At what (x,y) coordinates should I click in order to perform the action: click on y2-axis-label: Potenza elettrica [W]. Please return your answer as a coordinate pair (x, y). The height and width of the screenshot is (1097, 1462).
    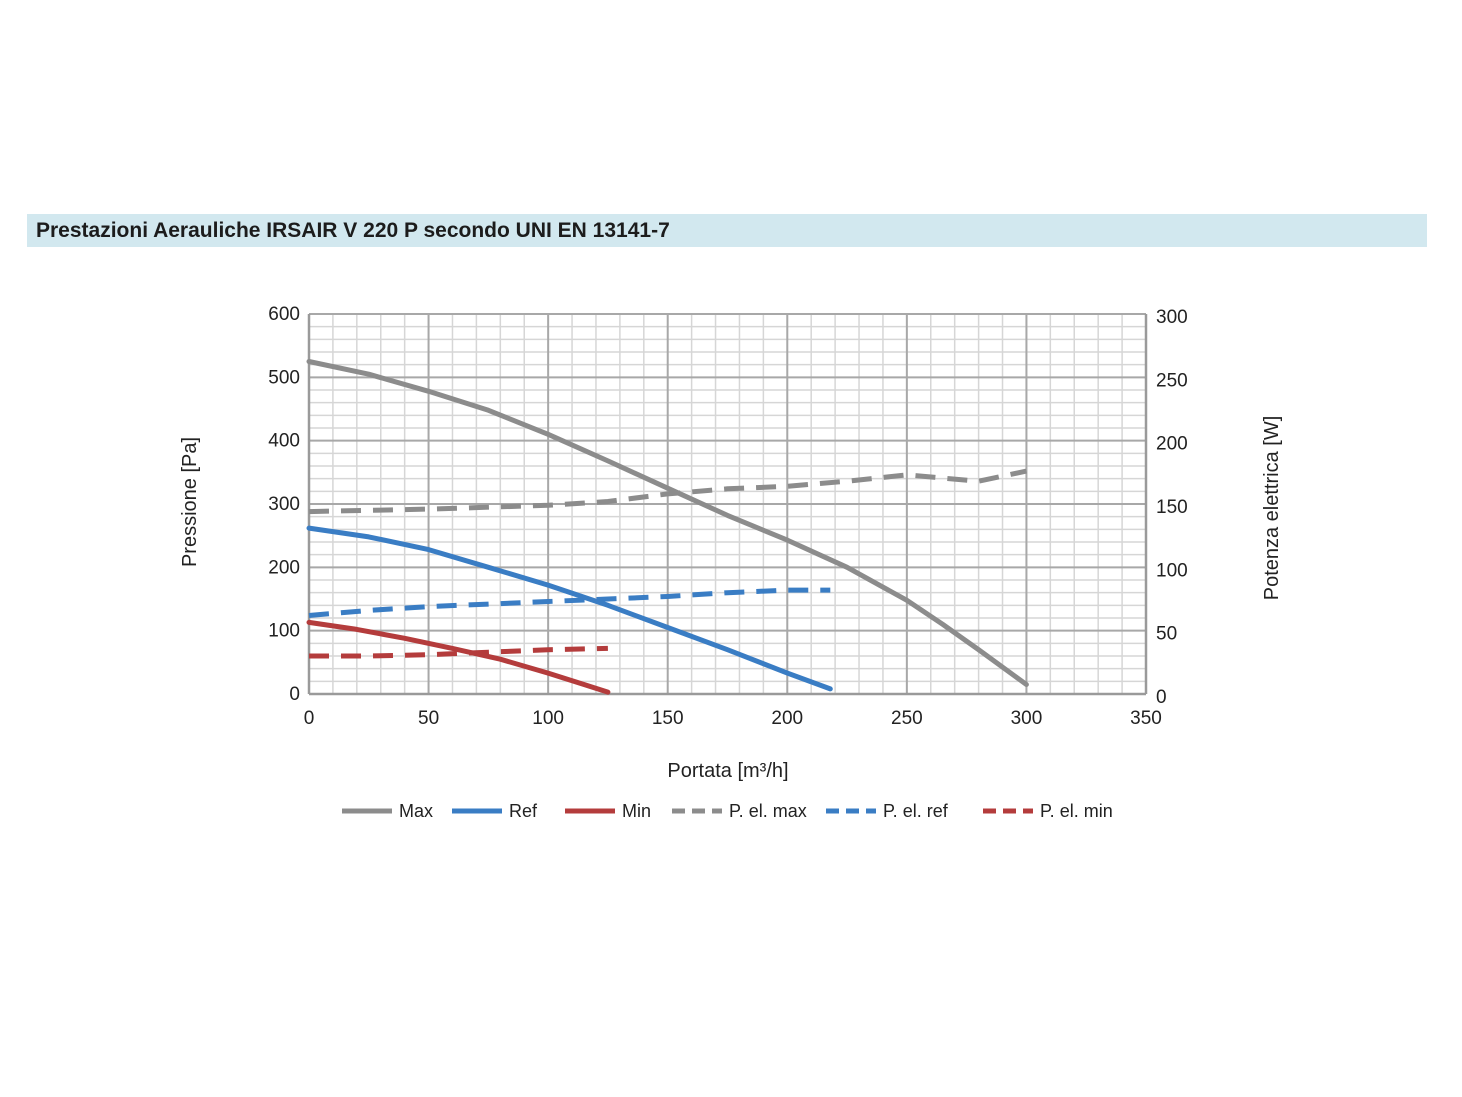
    Looking at the image, I should click on (1272, 508).